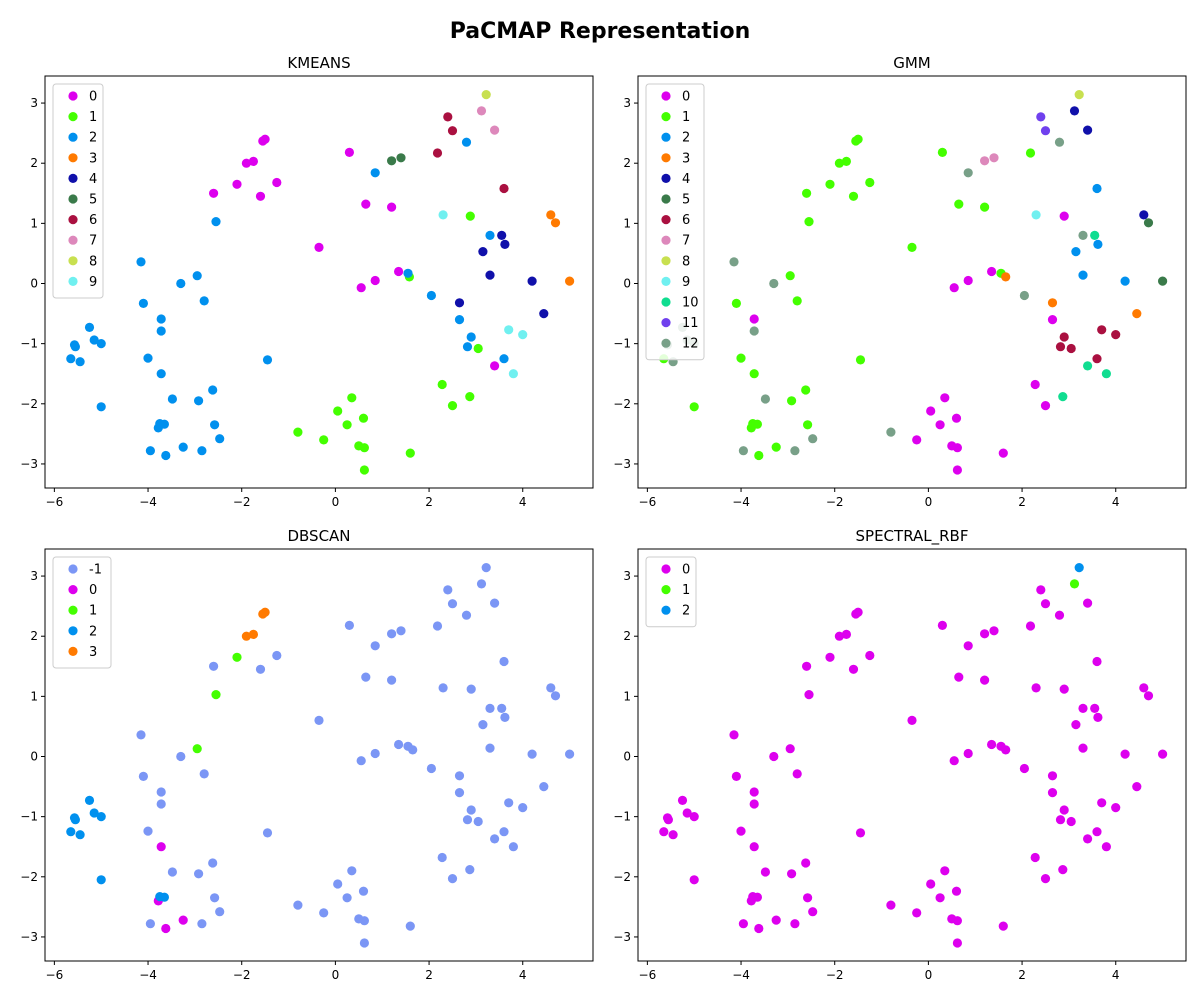  Describe the element at coordinates (29, 404) in the screenshot. I see `y-tick-label: −2` at that location.